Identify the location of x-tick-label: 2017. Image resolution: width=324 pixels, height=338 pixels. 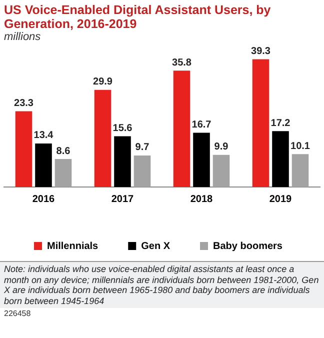
(122, 199).